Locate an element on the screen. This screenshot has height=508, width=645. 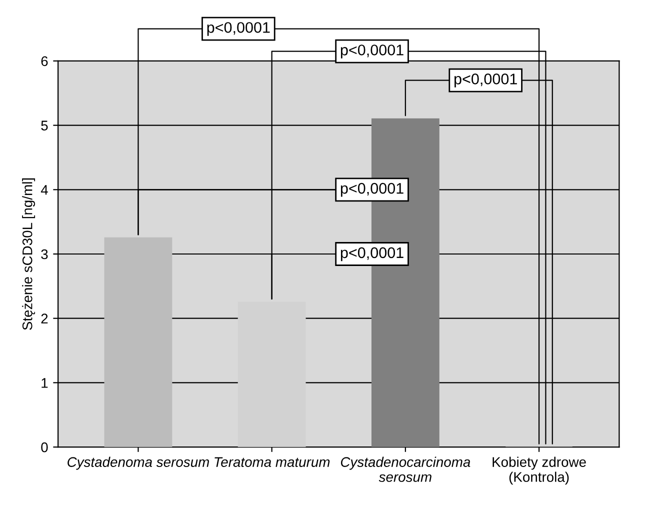
y-tick-label: 5 is located at coordinates (44, 125).